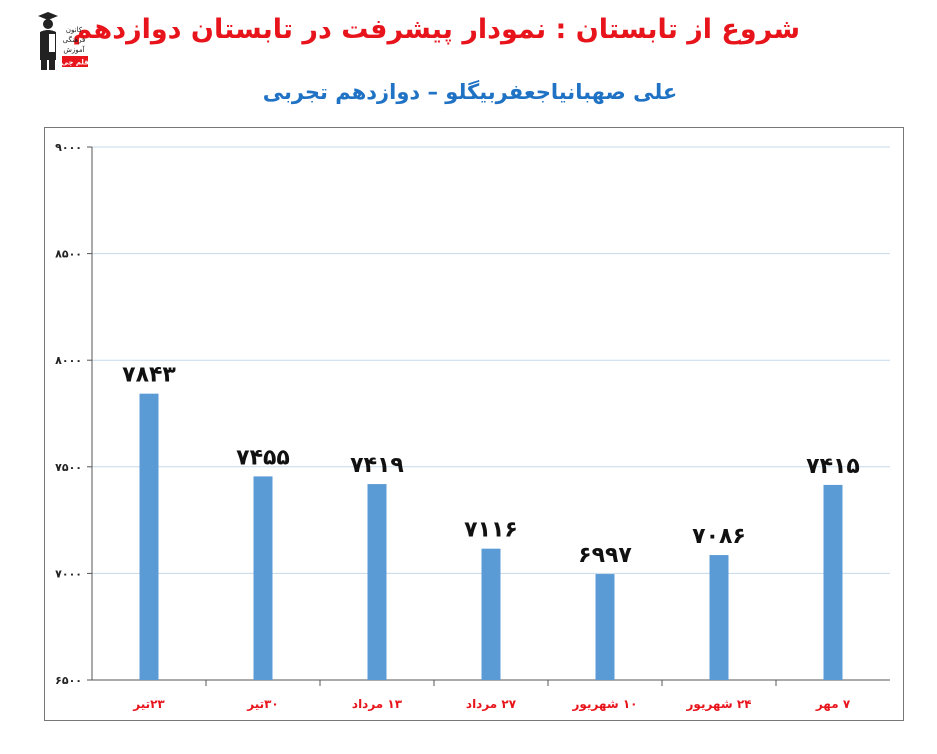 The width and height of the screenshot is (937, 754). I want to click on graduate-figure-icon, so click(48, 41).